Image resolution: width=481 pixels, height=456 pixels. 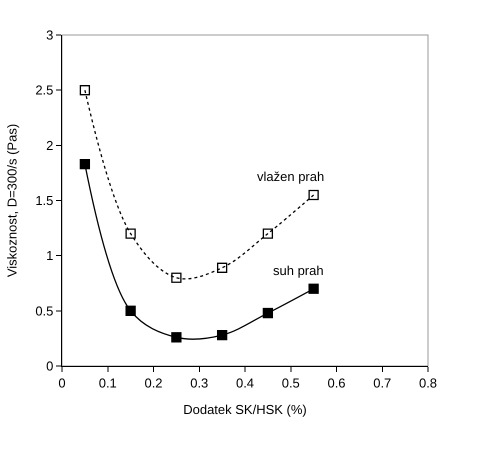 What do you see at coordinates (50, 145) in the screenshot?
I see `y-tick-label: 2` at bounding box center [50, 145].